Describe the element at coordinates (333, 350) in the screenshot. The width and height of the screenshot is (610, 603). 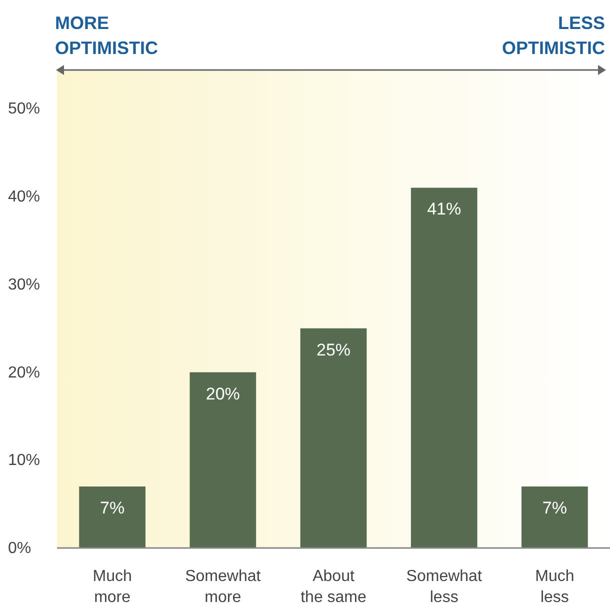
I see `data-label: 25%` at that location.